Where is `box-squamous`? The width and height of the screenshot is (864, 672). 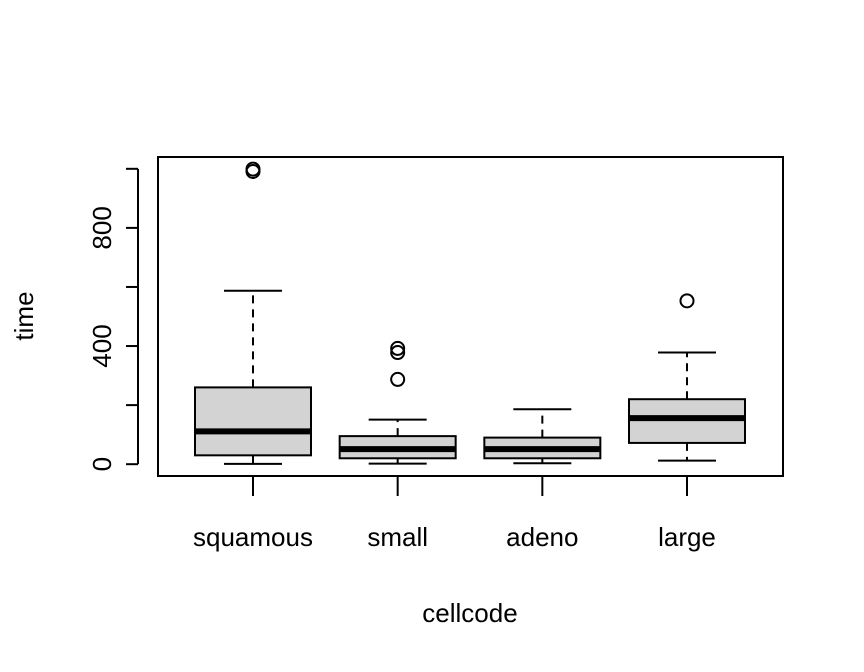 box-squamous is located at coordinates (253, 313).